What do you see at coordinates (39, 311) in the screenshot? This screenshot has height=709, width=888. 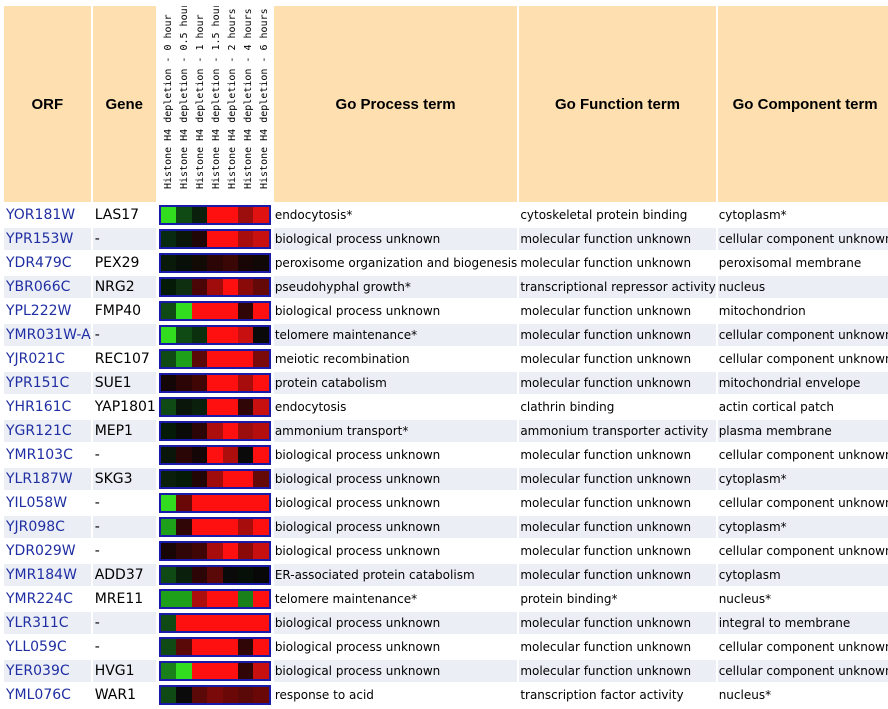 I see `orf-link: YPL222W` at bounding box center [39, 311].